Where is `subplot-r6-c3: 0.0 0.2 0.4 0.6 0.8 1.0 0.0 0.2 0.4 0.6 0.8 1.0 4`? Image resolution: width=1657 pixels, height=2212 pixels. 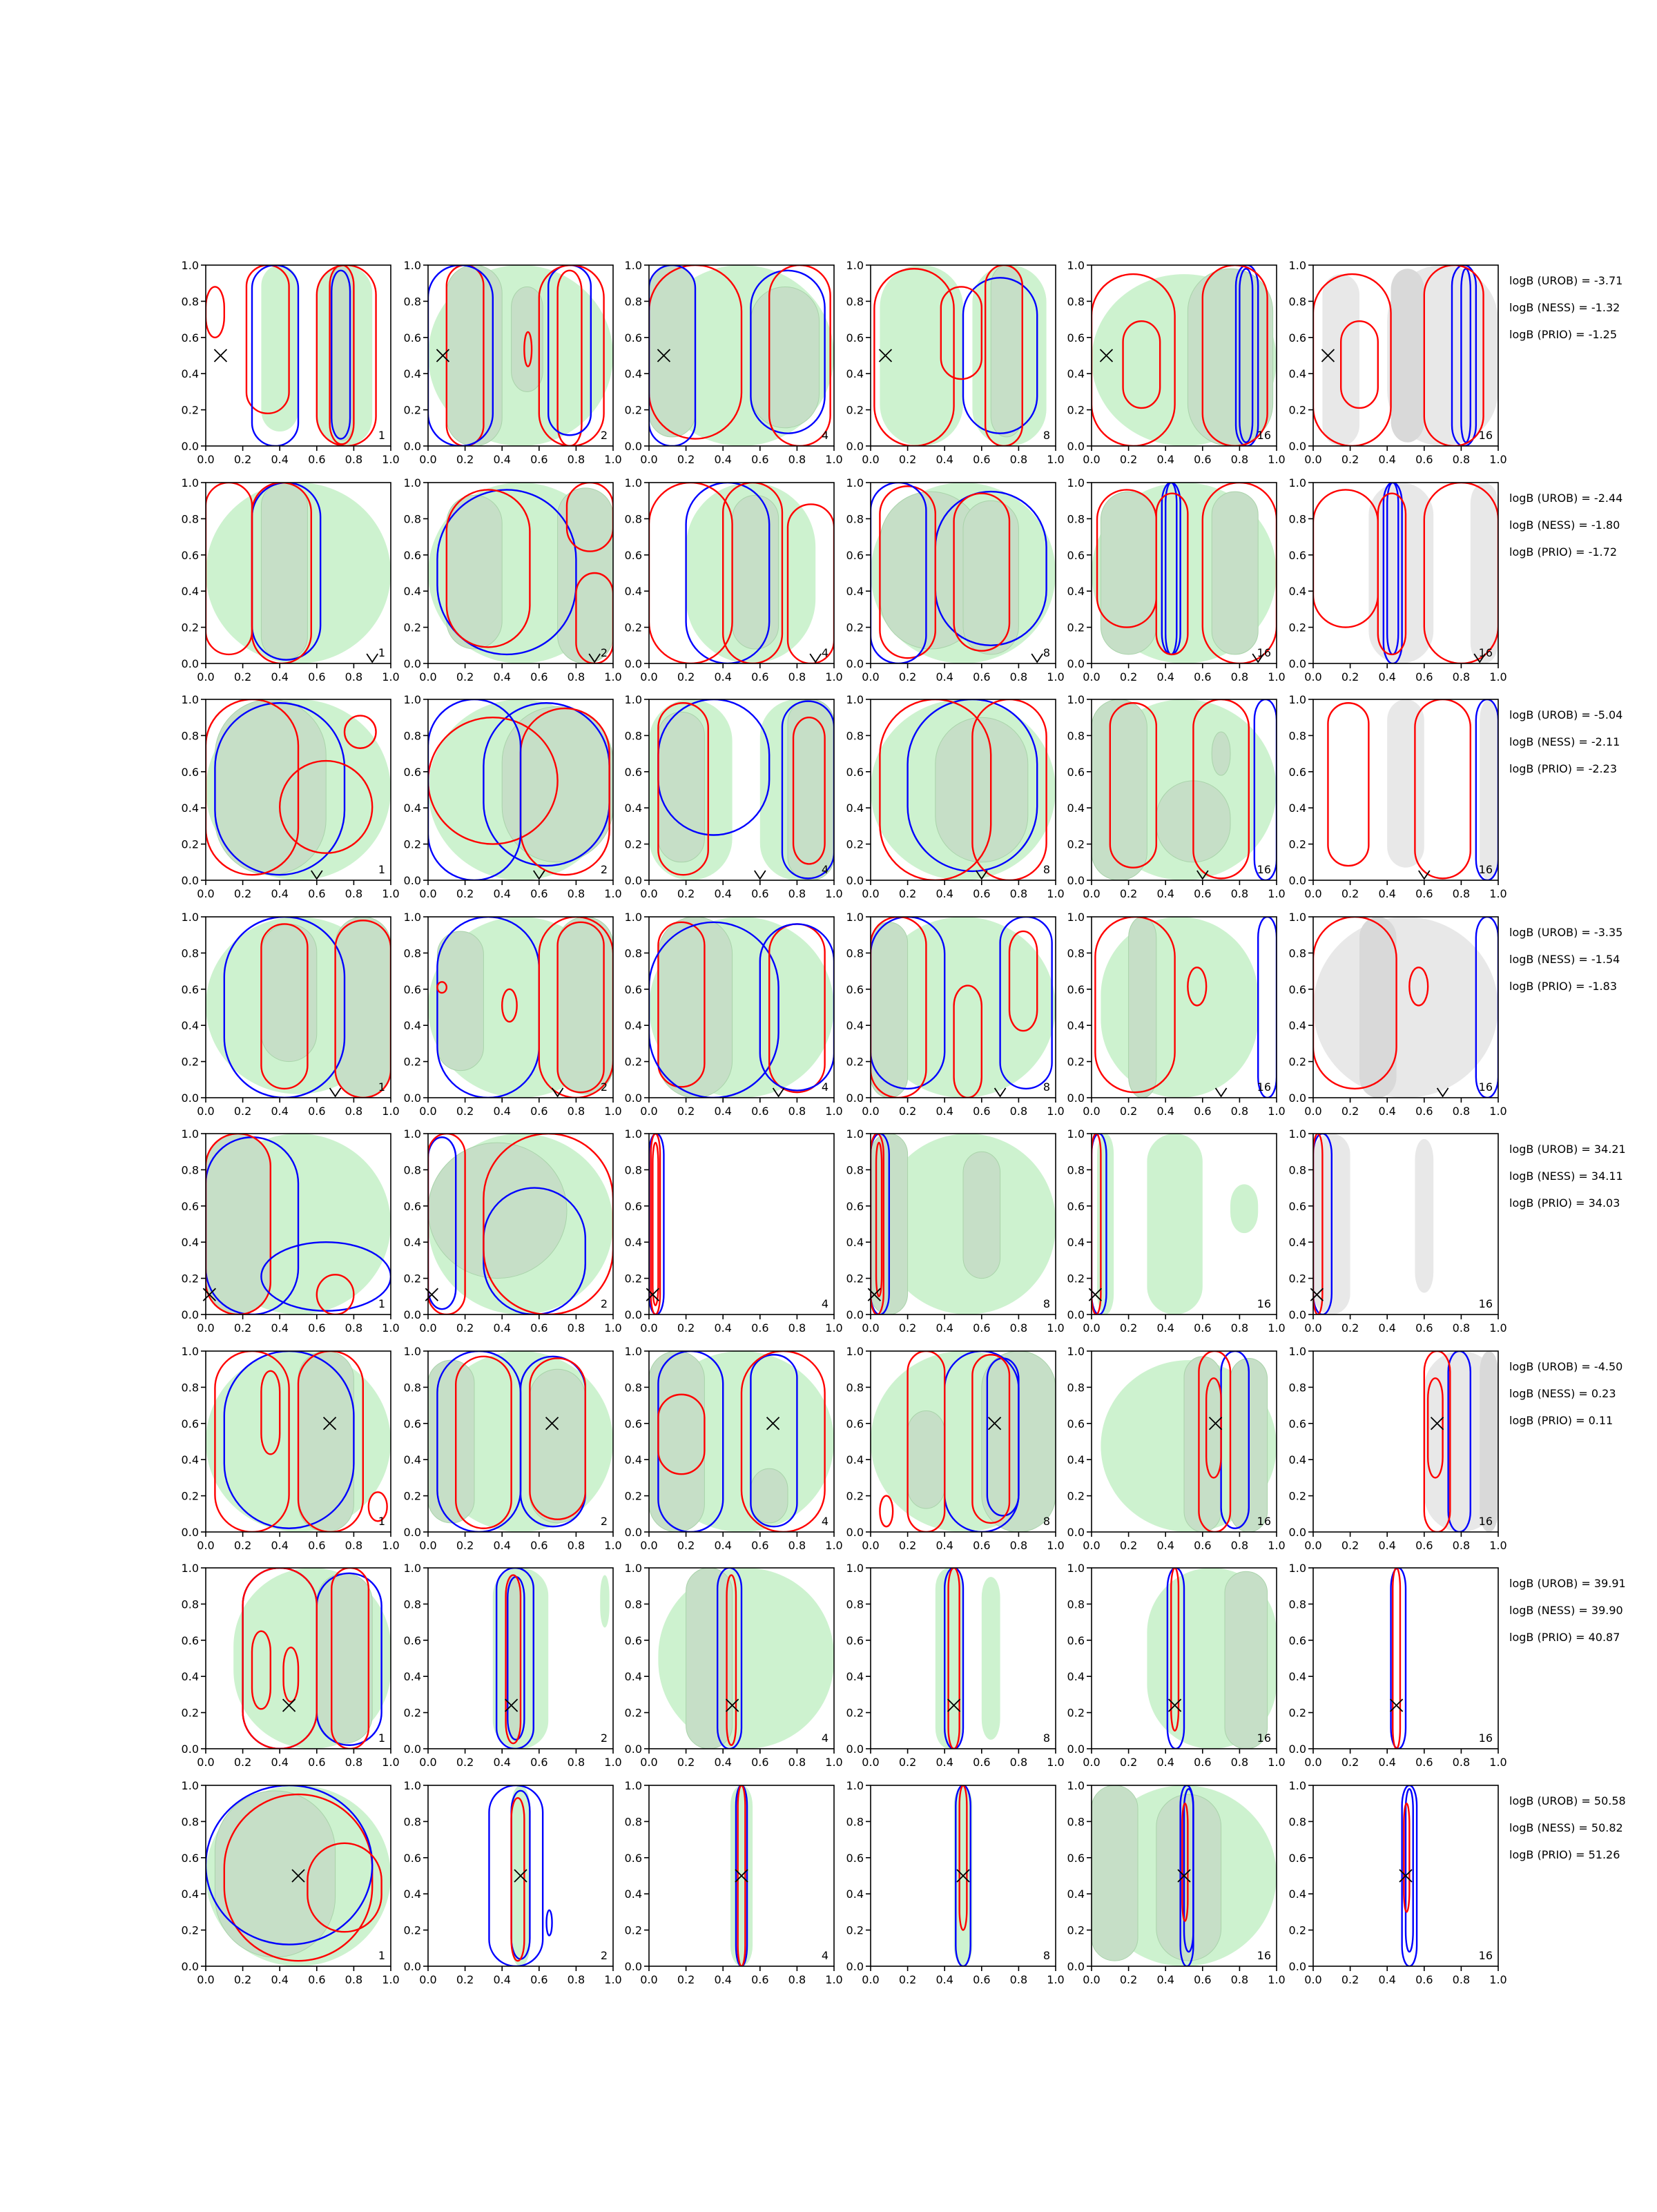 subplot-r6-c3: 0.0 0.2 0.4 0.6 0.8 1.0 0.0 0.2 0.4 0.6 0.8 1.0 4 is located at coordinates (734, 1449).